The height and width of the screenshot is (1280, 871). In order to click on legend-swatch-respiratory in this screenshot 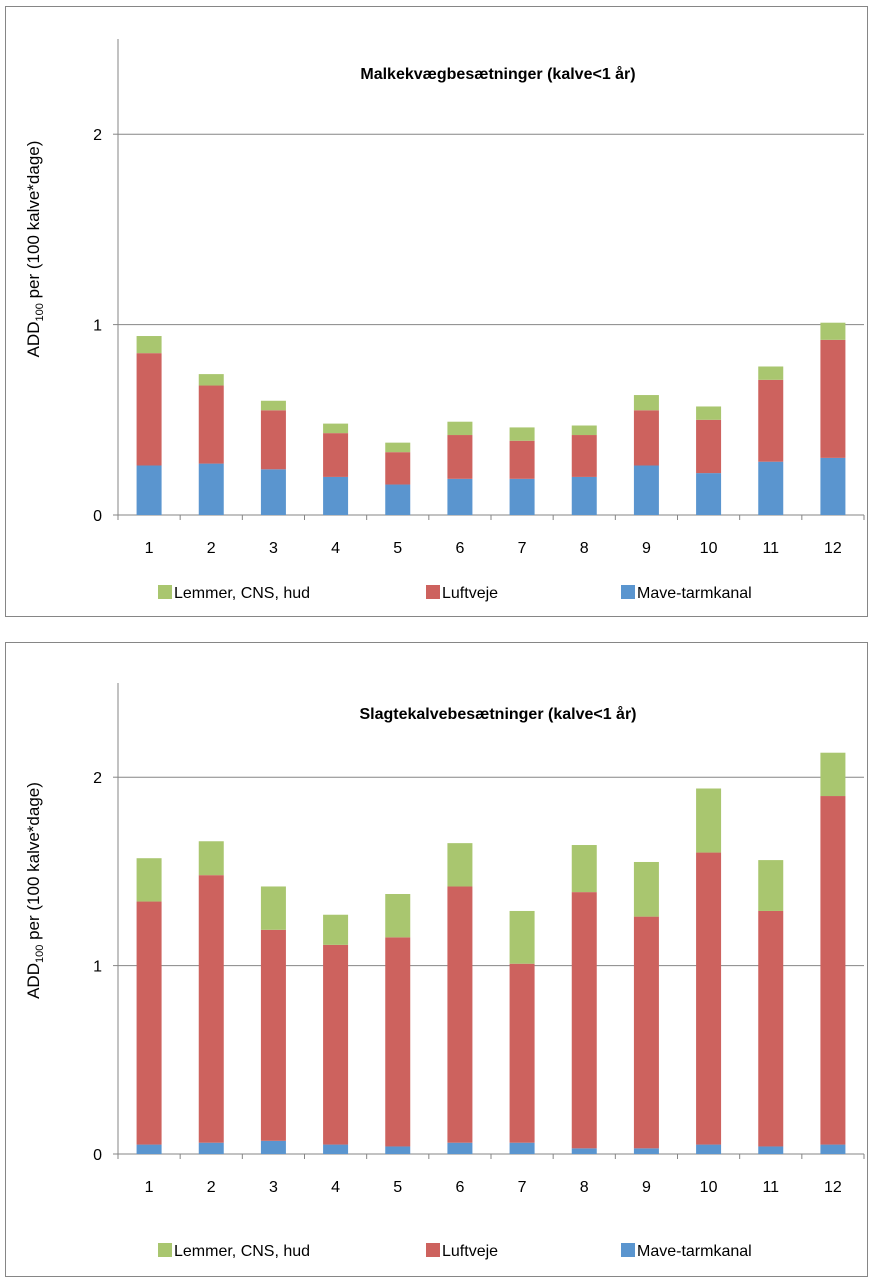, I will do `click(433, 592)`.